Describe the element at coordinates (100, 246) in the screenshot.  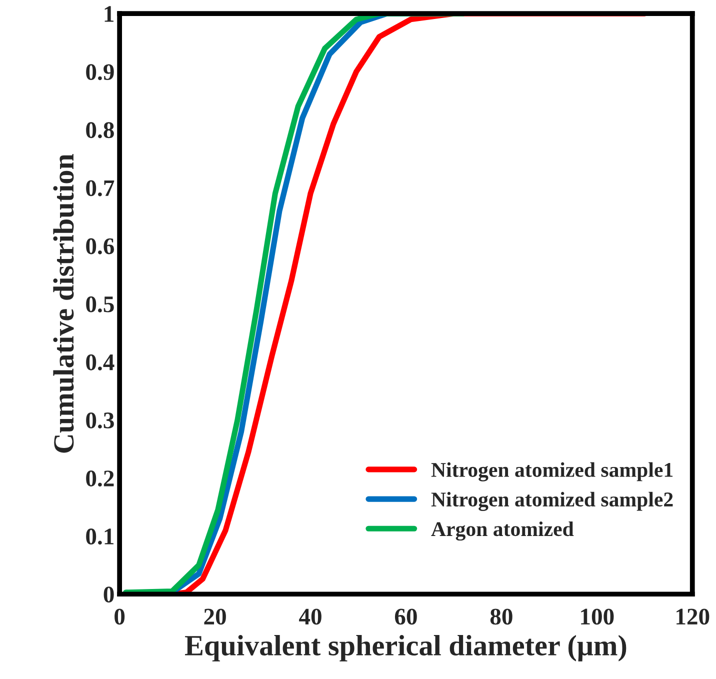
I see `y-tick-label: 0.6` at that location.